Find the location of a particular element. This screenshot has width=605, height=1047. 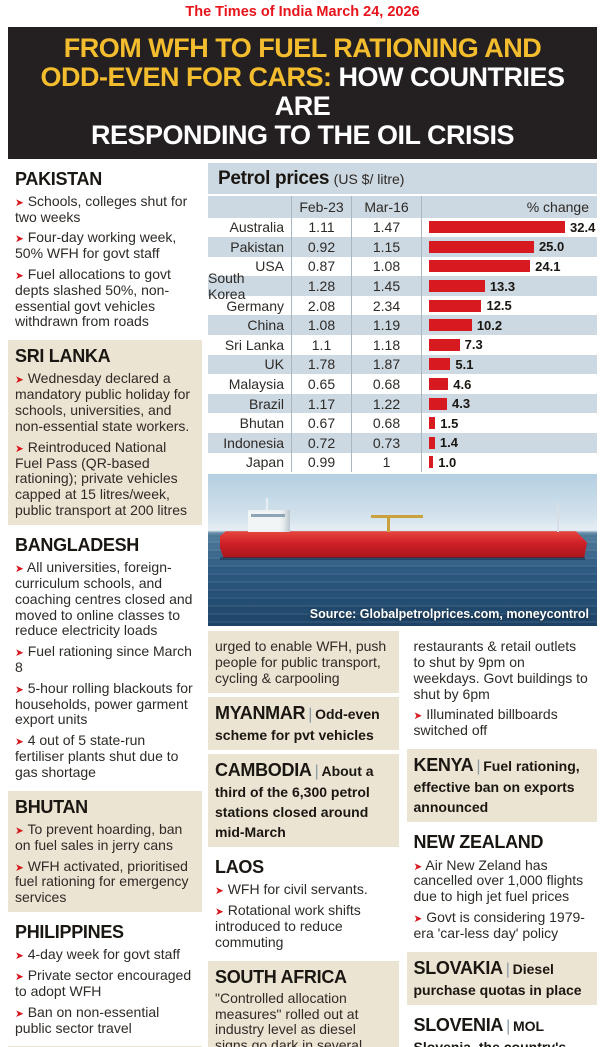

table-row: South Korea 1.28 1.45 13.3 is located at coordinates (402, 286).